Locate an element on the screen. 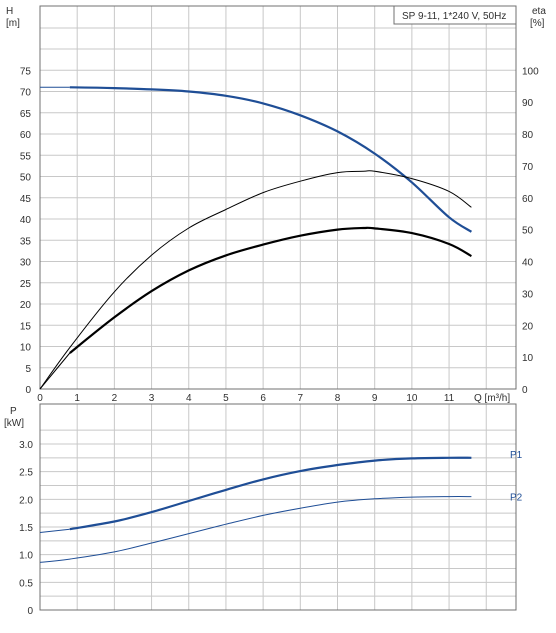  power-axis-unit: [kW] is located at coordinates (14, 423).